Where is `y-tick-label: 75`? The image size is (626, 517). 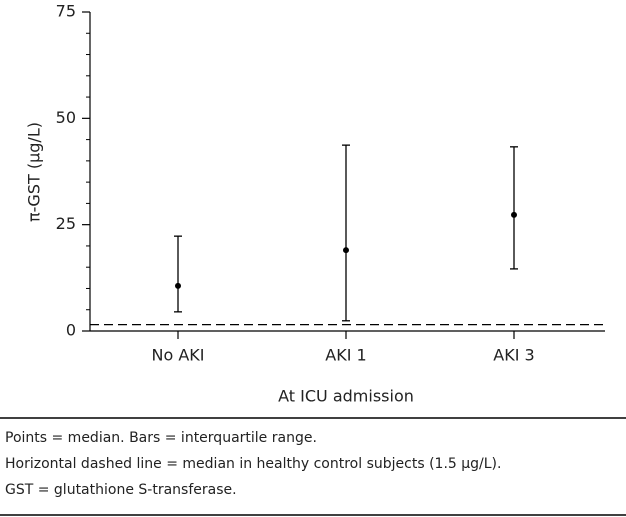 y-tick-label: 75 is located at coordinates (66, 11).